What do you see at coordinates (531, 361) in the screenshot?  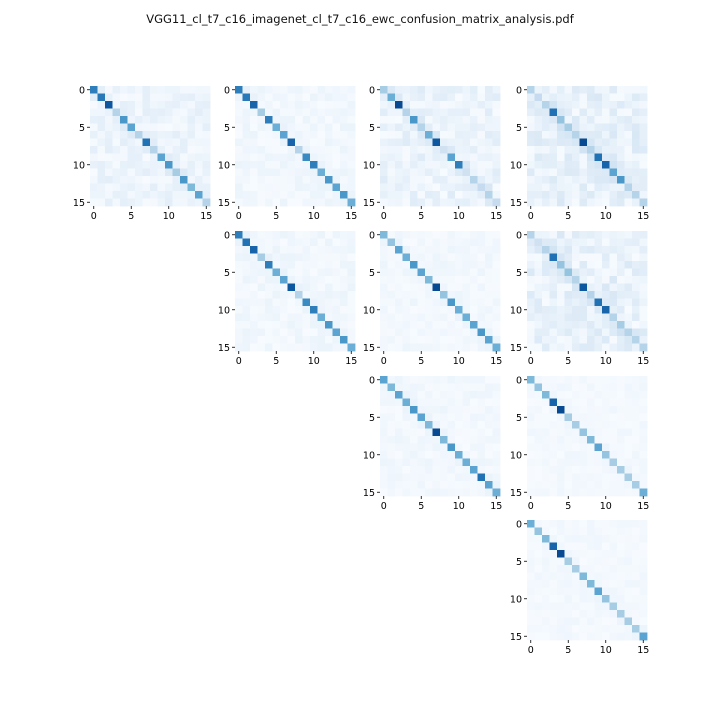 I see `x-tick-label: 0` at bounding box center [531, 361].